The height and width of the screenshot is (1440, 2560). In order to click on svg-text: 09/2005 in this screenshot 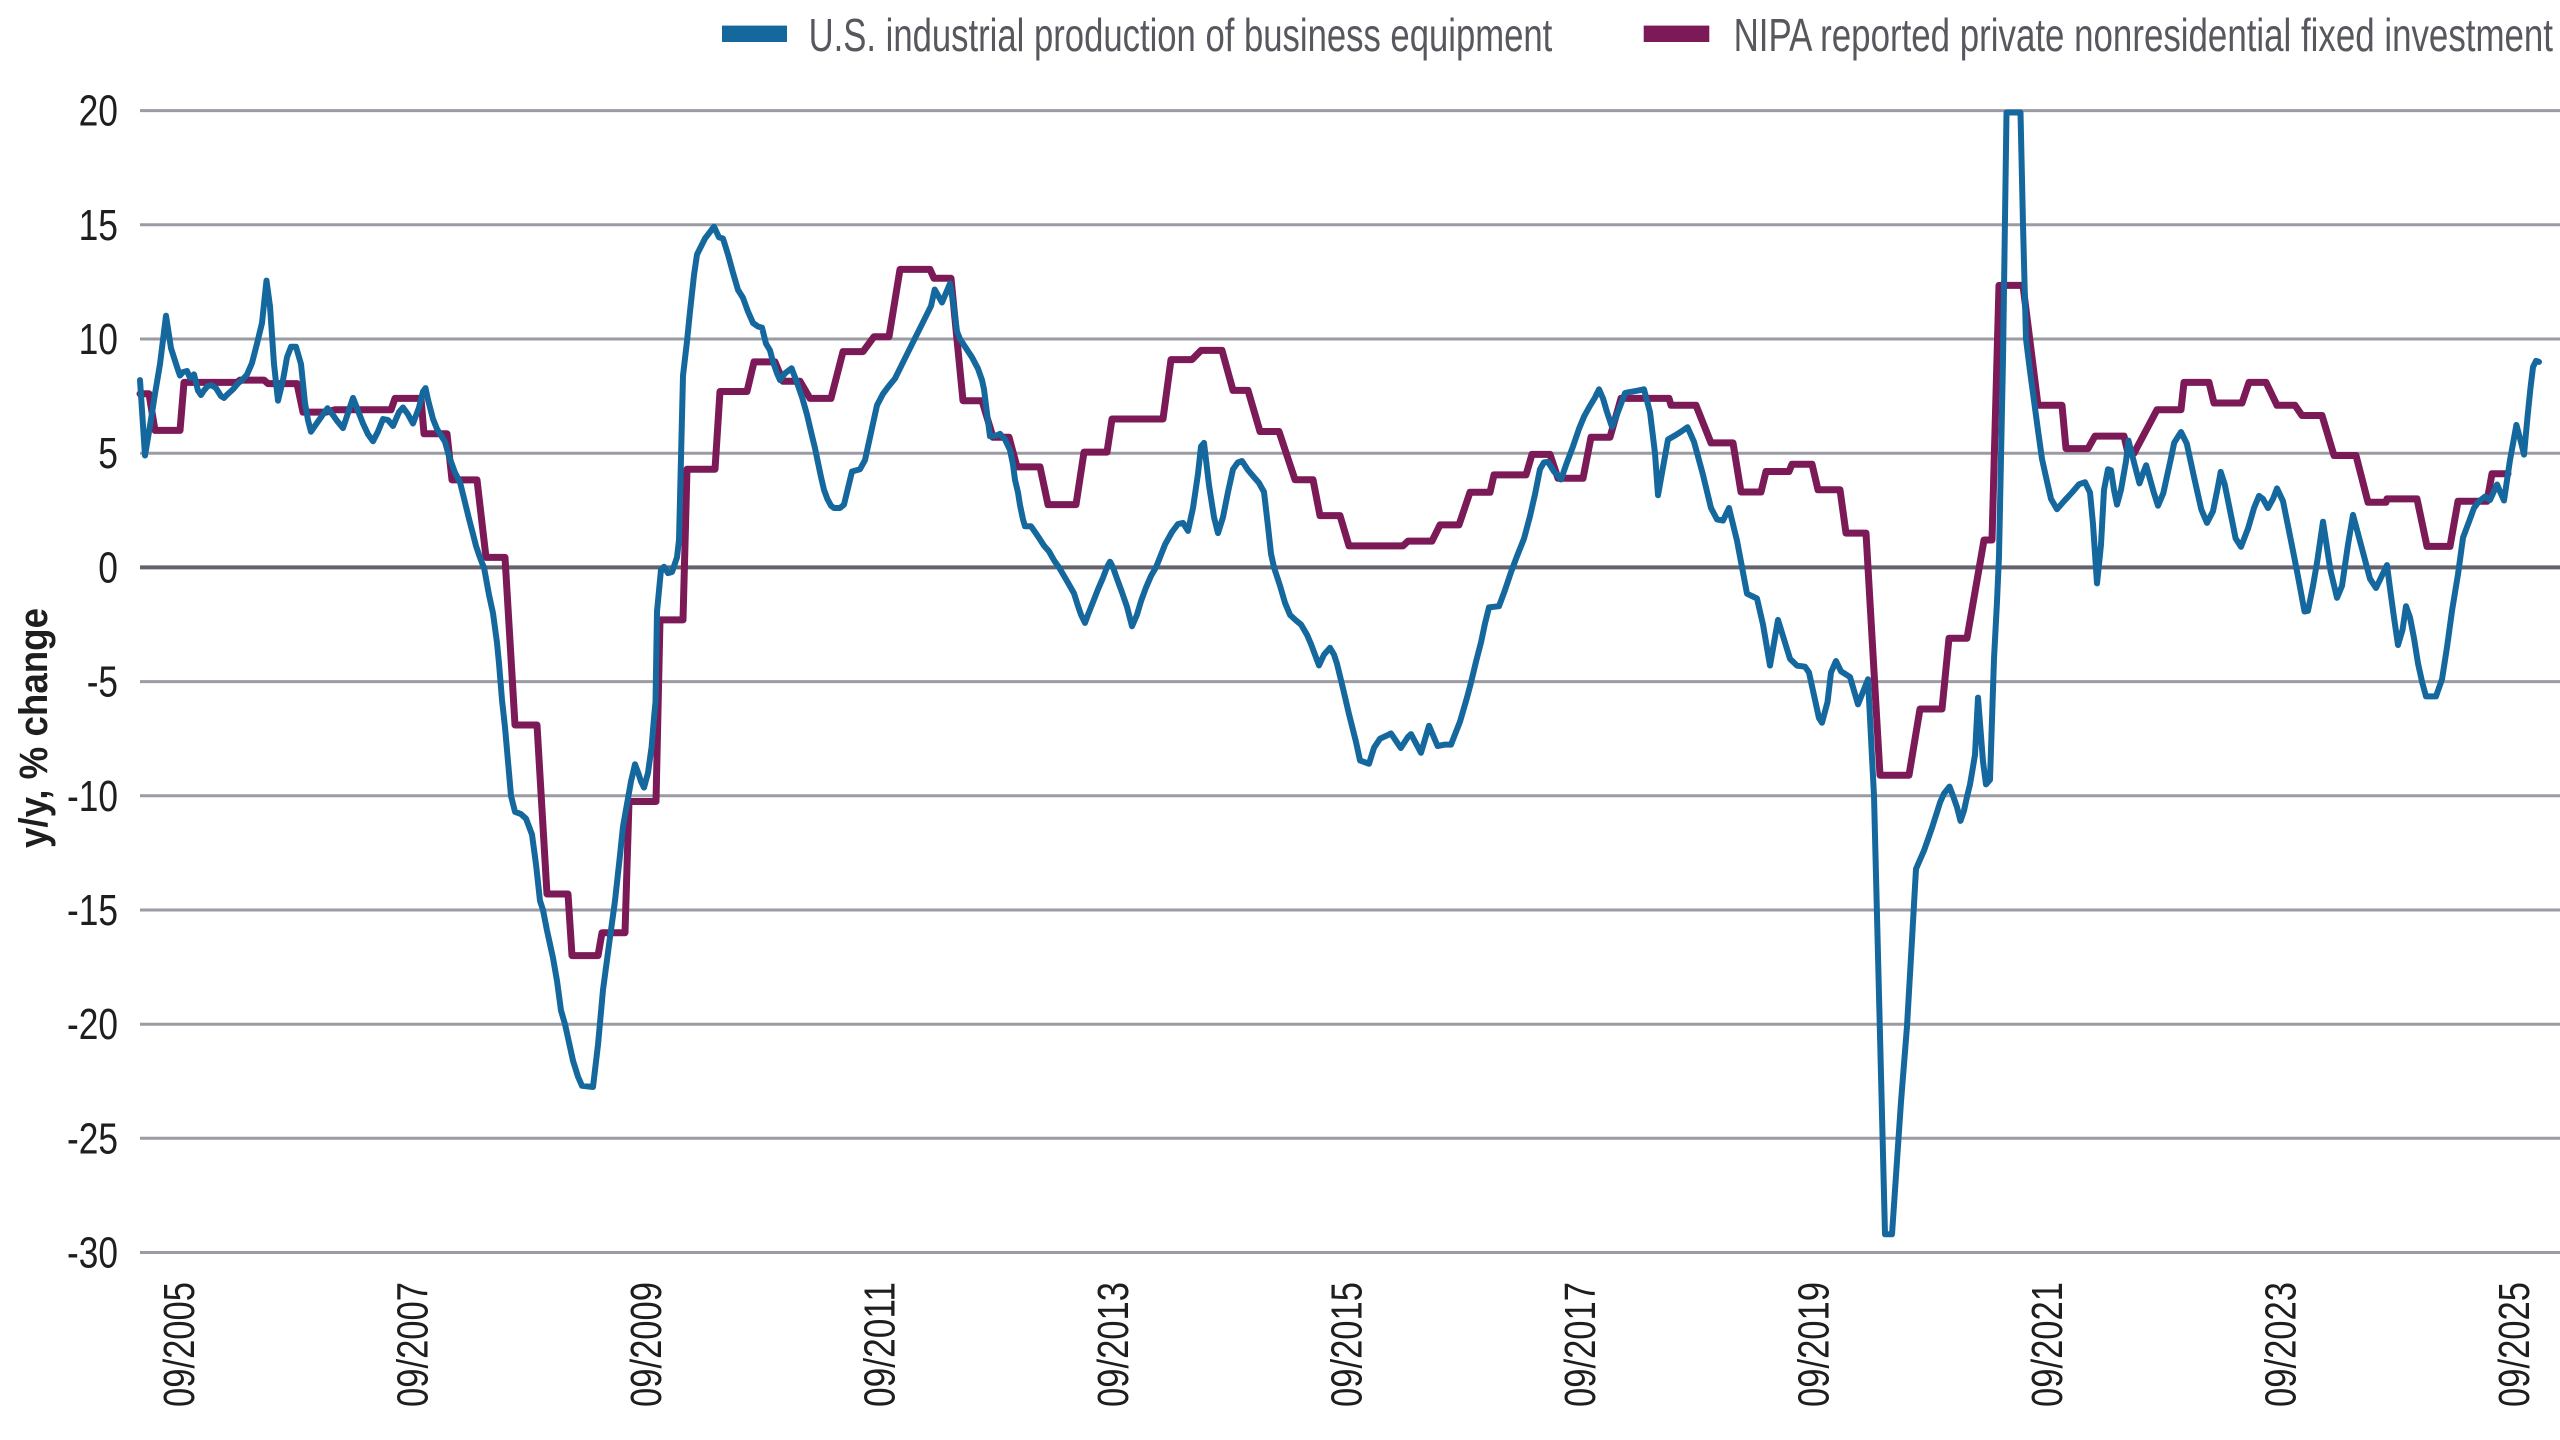, I will do `click(179, 1344)`.